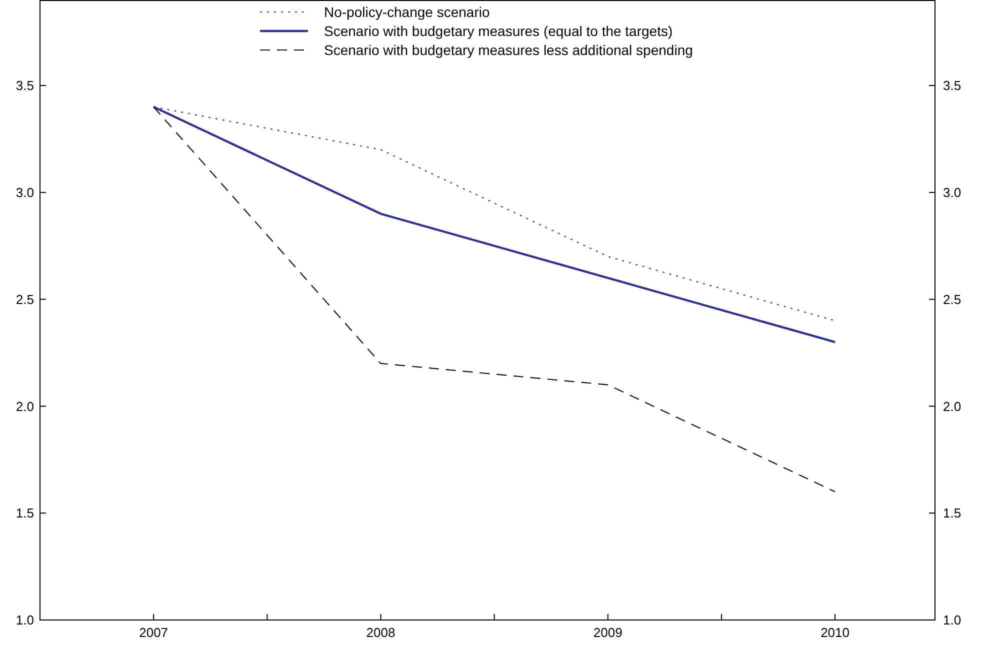  Describe the element at coordinates (952, 299) in the screenshot. I see `y2-tick-label: 2.5` at that location.